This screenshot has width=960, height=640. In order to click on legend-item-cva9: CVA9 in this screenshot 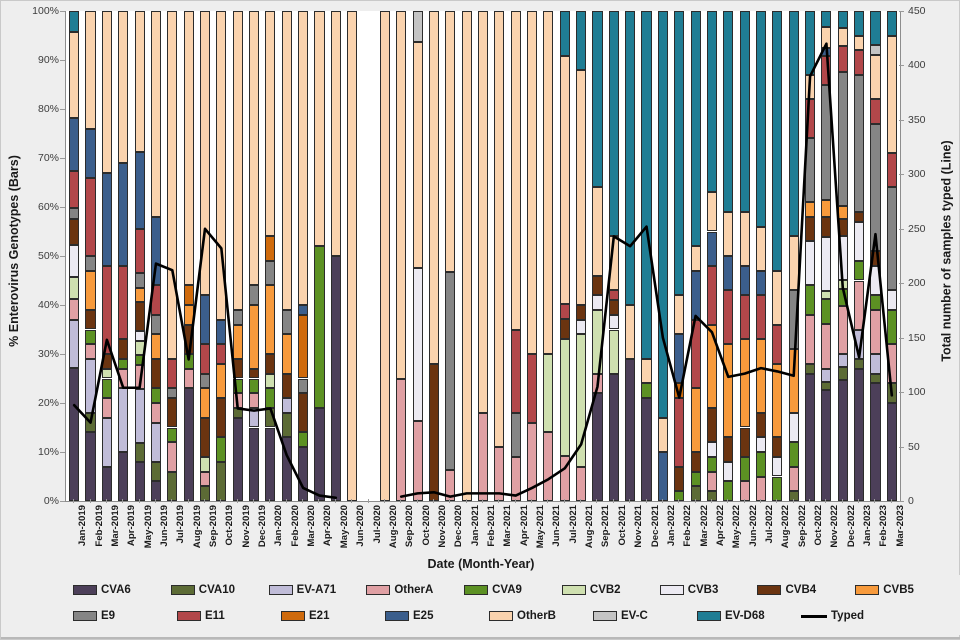, I will do `click(513, 590)`.